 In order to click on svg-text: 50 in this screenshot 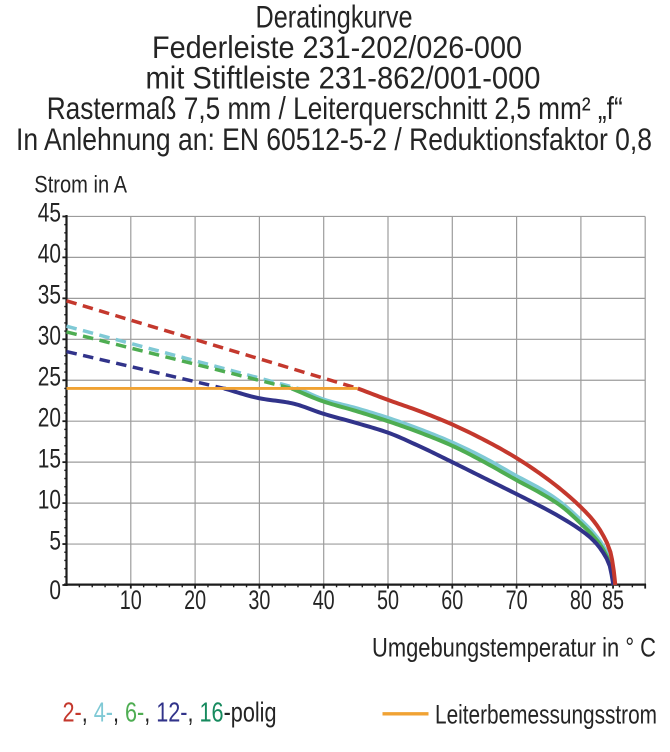, I will do `click(388, 600)`.